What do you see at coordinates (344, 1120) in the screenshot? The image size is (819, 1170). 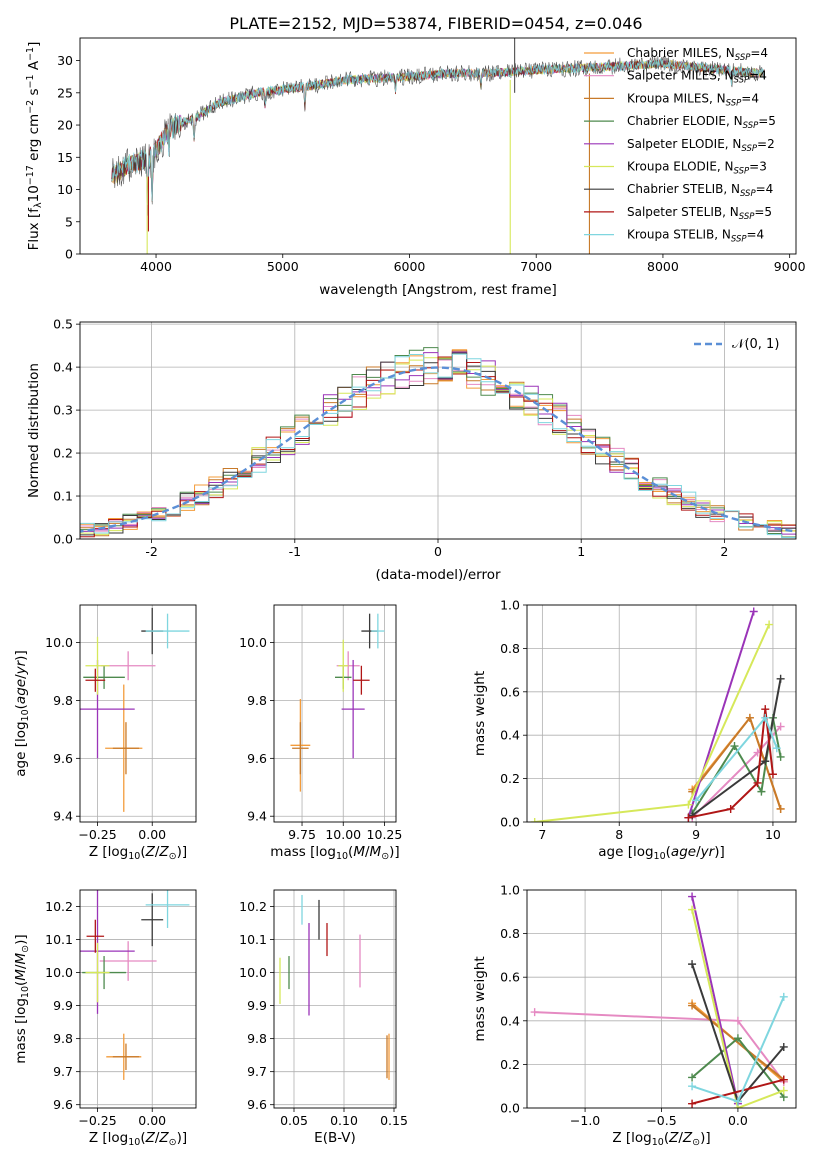 I see `x-tick-label: 0.10` at bounding box center [344, 1120].